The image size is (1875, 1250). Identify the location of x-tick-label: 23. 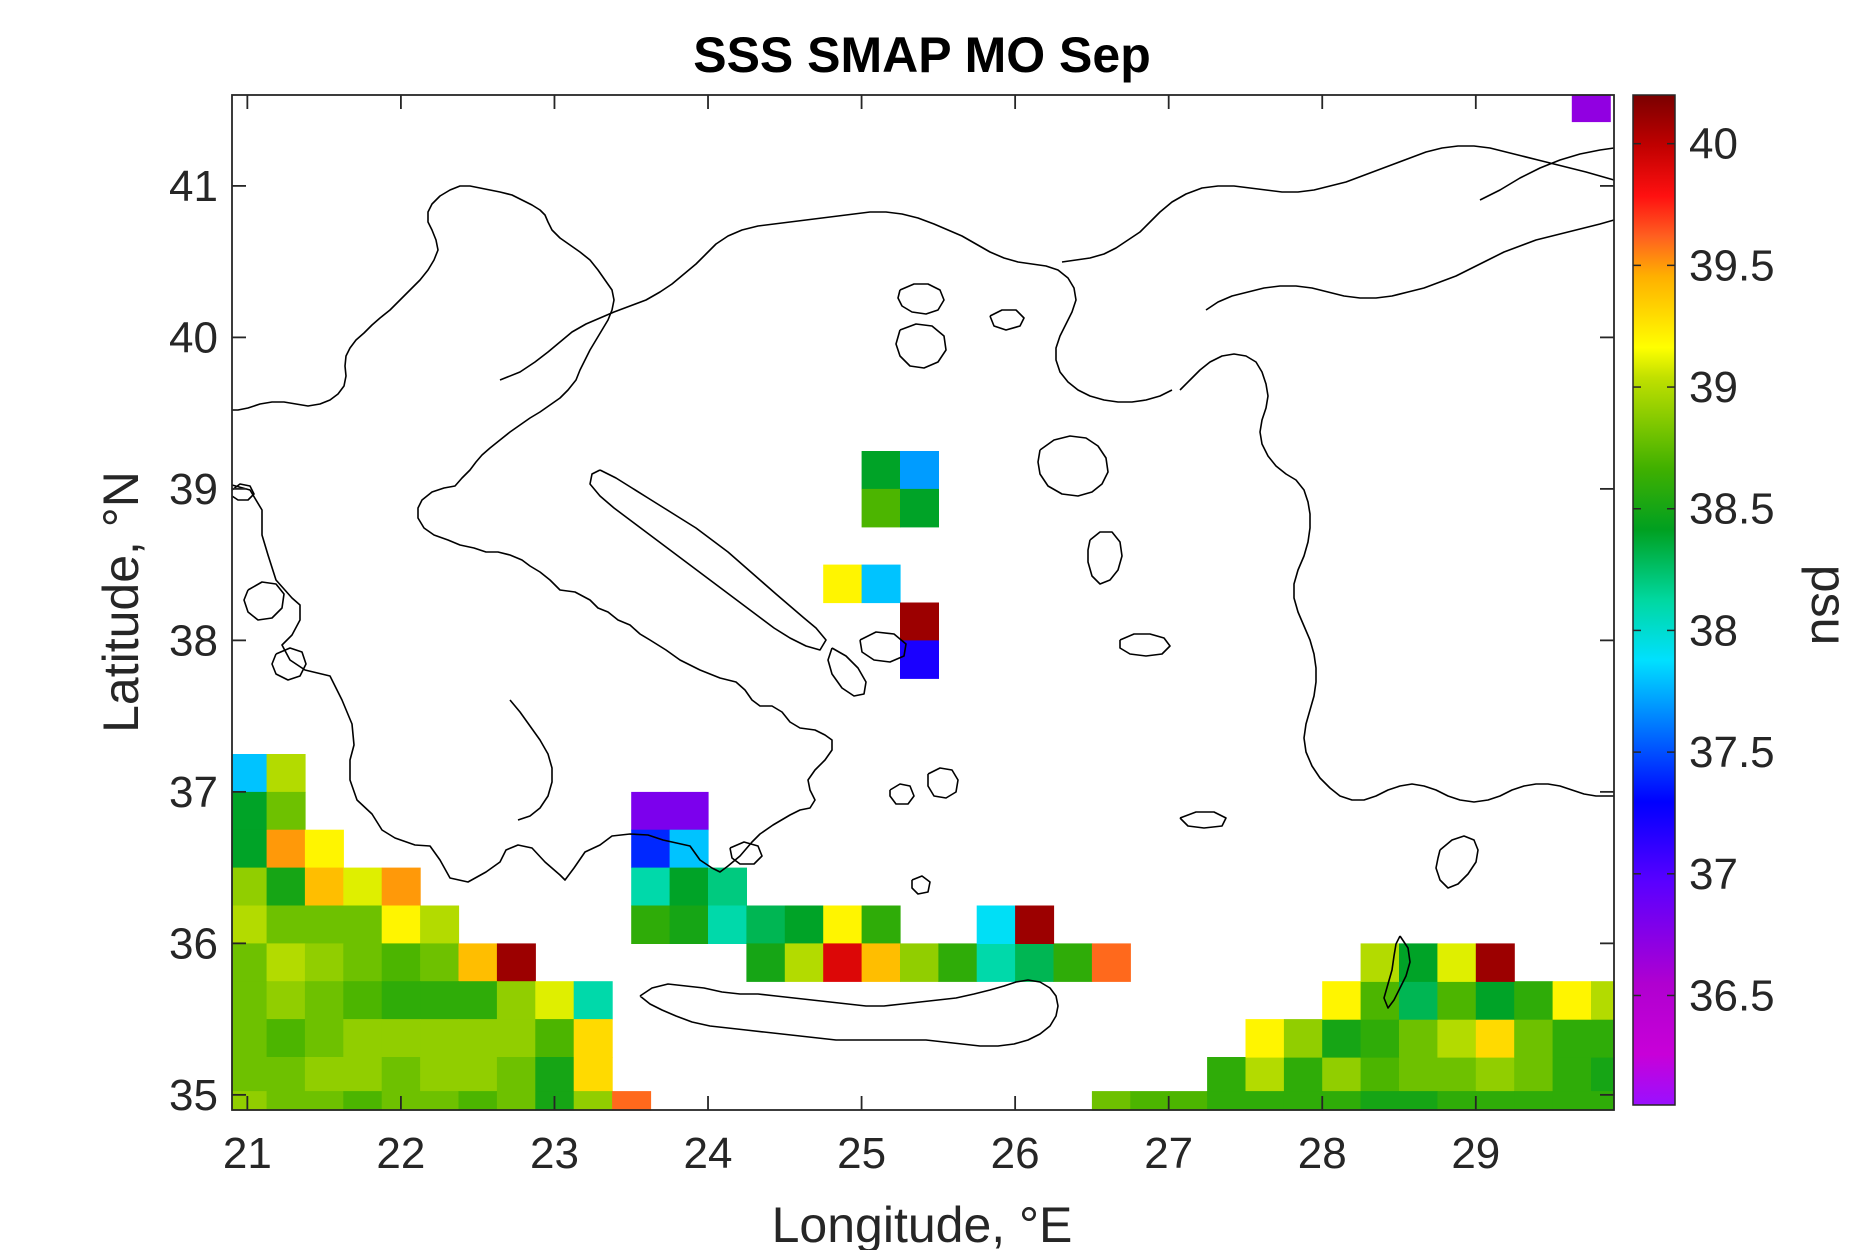
(554, 1153).